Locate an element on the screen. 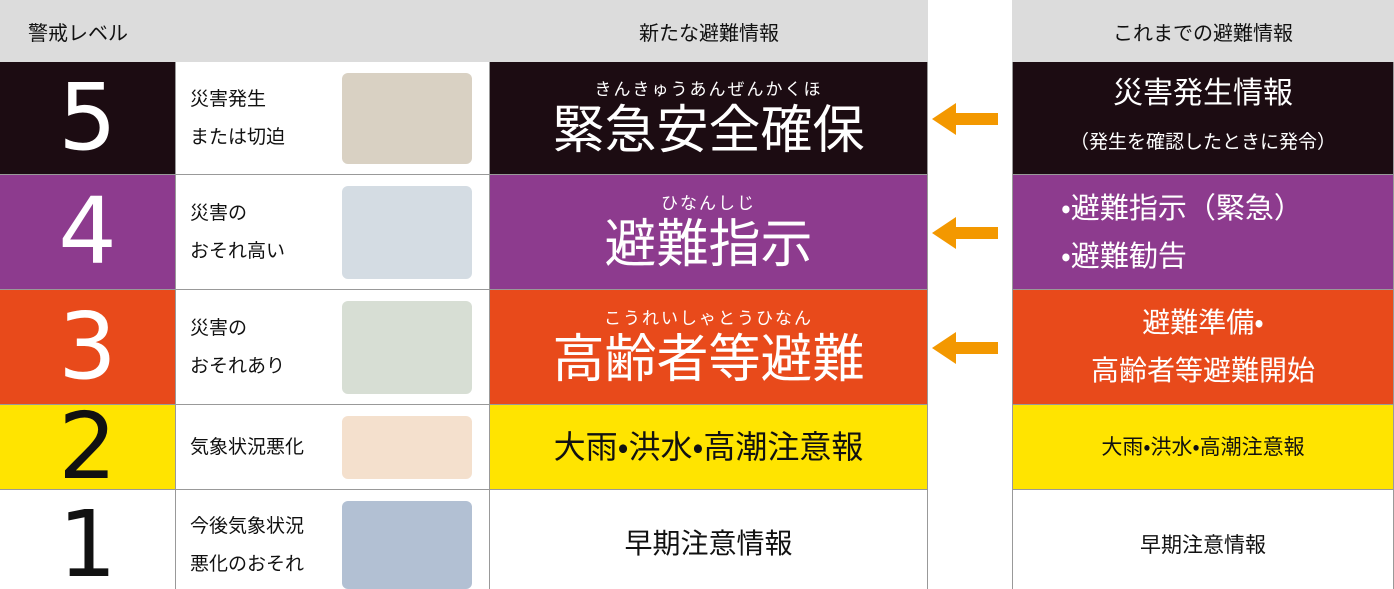 This screenshot has height=589, width=1394. old-info-cell: 災害発生情報 （発生を確認したときに発令） is located at coordinates (1203, 118).